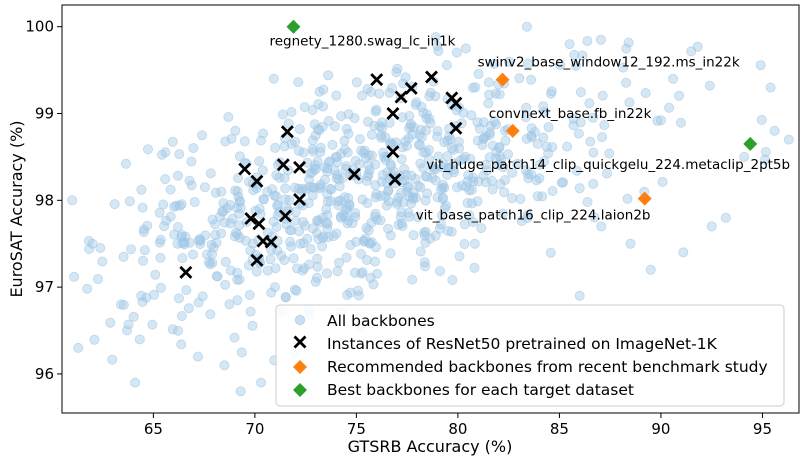 This screenshot has height=460, width=809. What do you see at coordinates (153, 429) in the screenshot?
I see `x-tick-label: 65` at bounding box center [153, 429].